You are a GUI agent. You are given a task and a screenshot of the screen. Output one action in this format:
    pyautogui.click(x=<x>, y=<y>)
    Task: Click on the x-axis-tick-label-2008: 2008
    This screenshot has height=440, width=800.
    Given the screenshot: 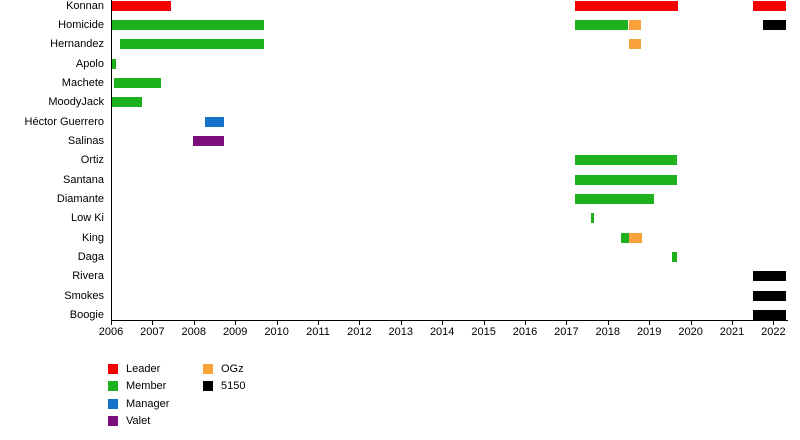 What is the action you would take?
    pyautogui.click(x=194, y=332)
    